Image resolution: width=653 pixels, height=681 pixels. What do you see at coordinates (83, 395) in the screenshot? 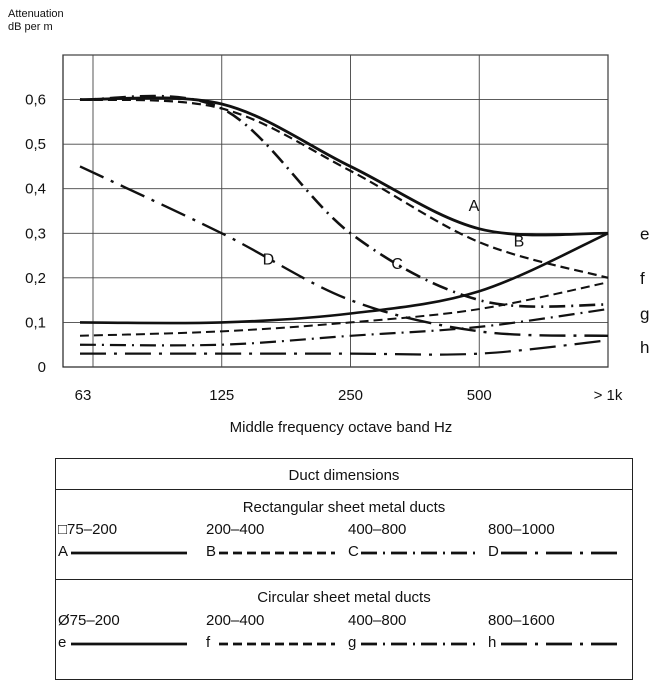
I see `x-tick-label: 63` at bounding box center [83, 395].